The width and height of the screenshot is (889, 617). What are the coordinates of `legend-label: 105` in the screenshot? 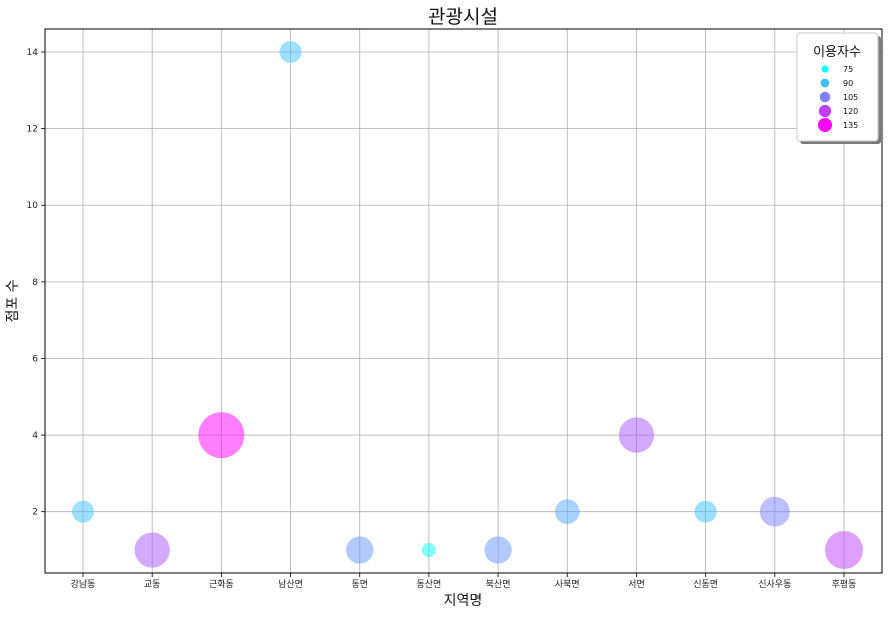 It's located at (850, 97).